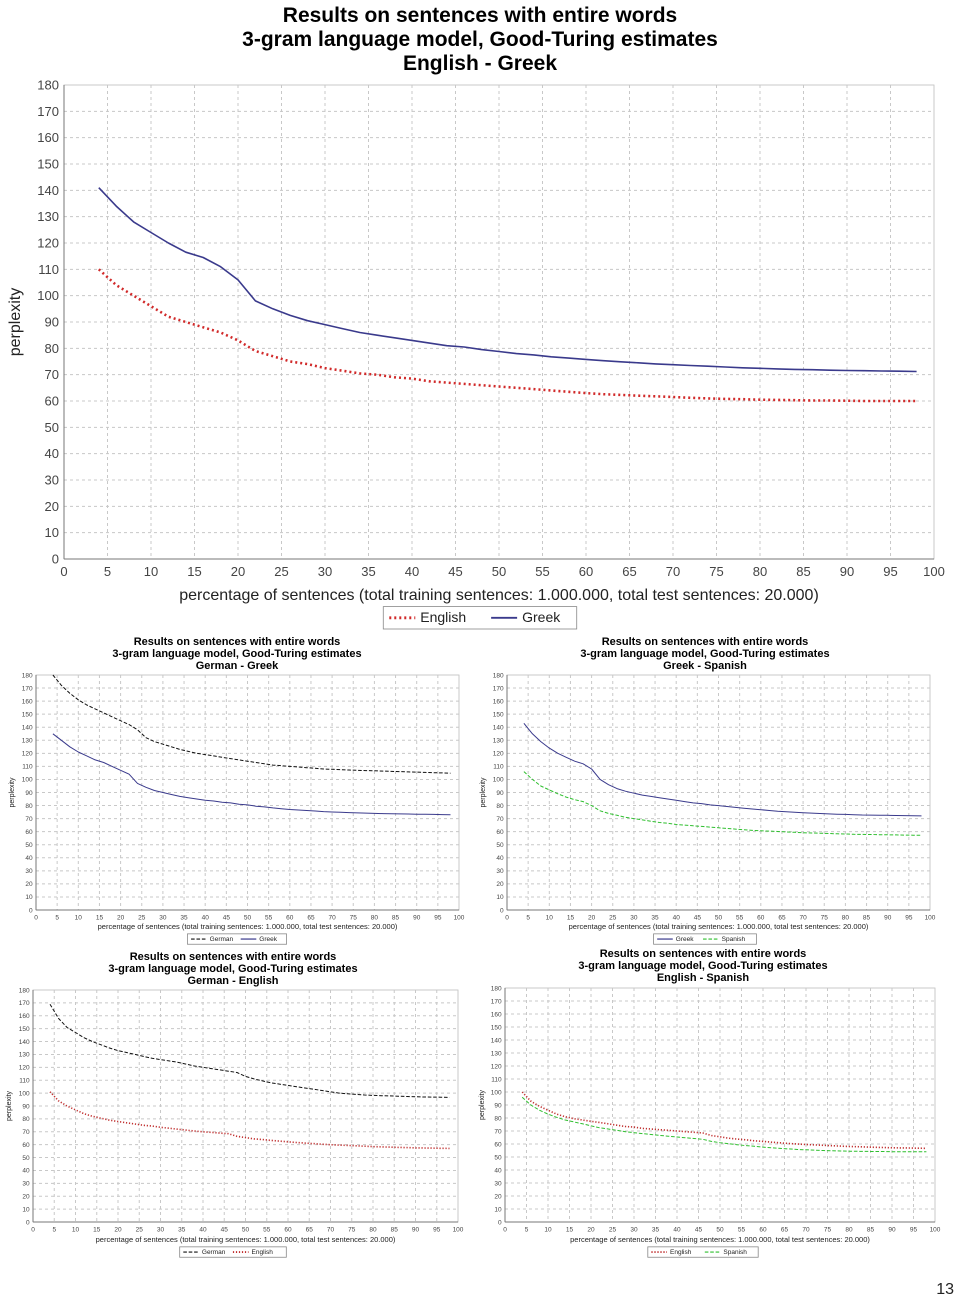 The width and height of the screenshot is (960, 1303). I want to click on chart-title-line: German - English, so click(232, 981).